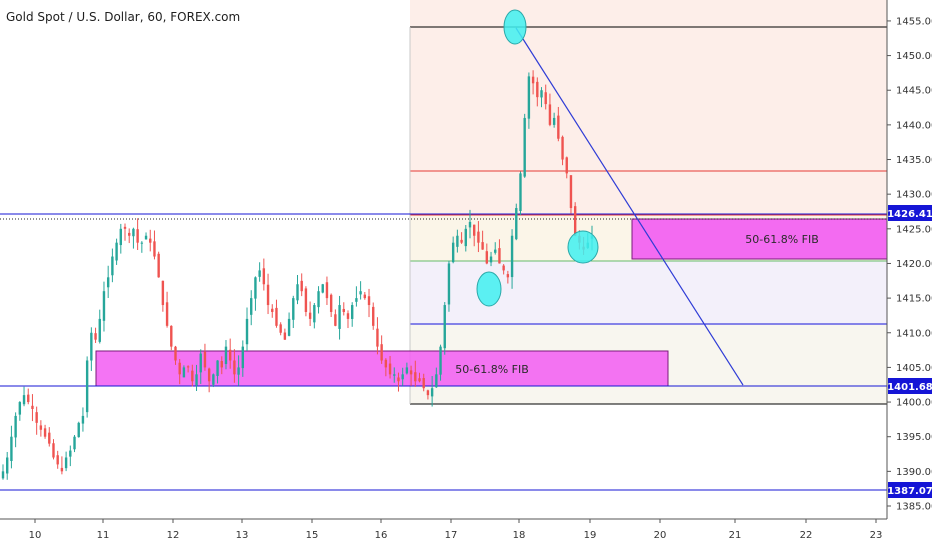 This screenshot has height=550, width=932. What do you see at coordinates (515, 27) in the screenshot?
I see `circle-high` at bounding box center [515, 27].